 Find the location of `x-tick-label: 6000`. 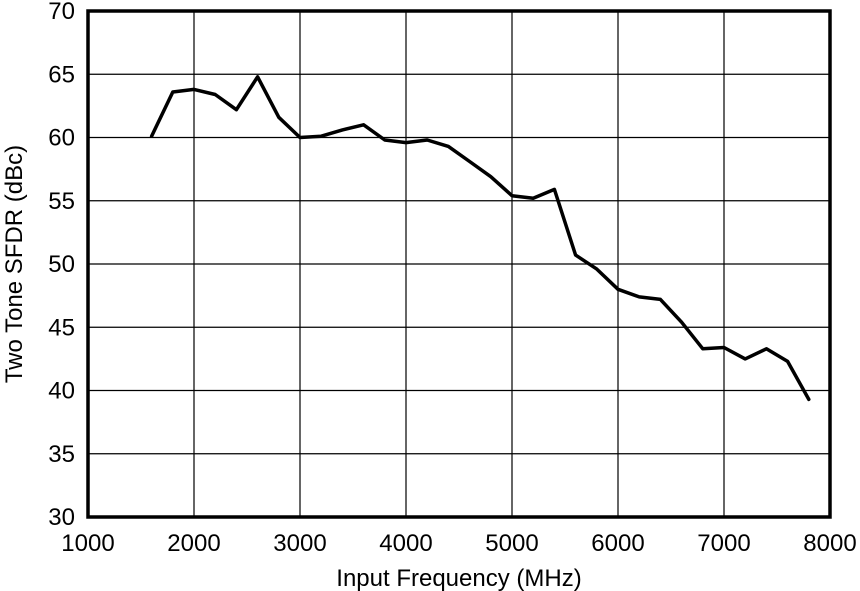

x-tick-label: 6000 is located at coordinates (617, 543).